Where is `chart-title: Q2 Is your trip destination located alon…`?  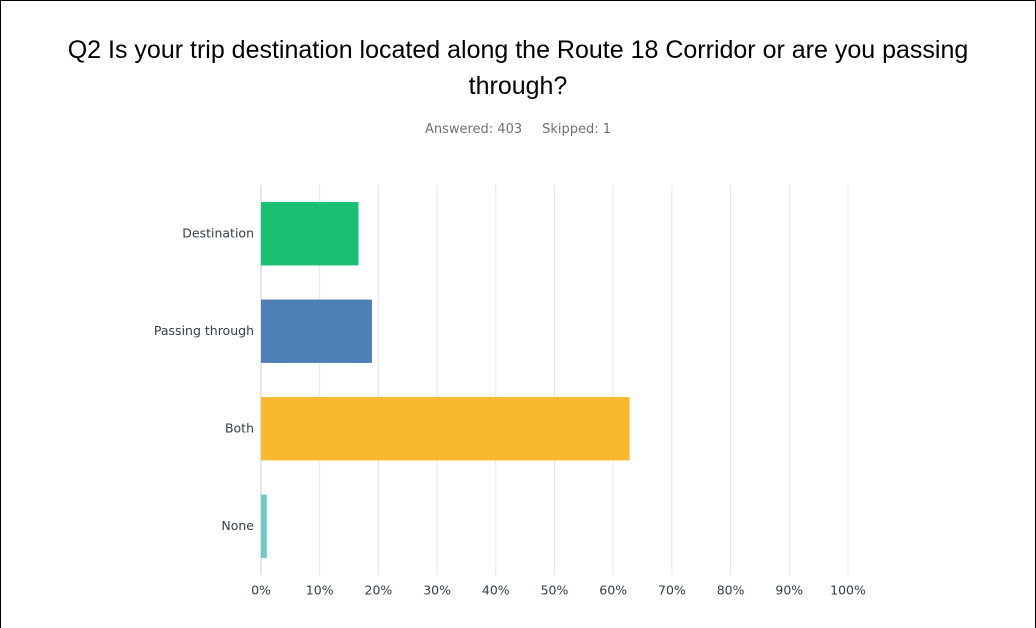
chart-title: Q2 Is your trip destination located alon… is located at coordinates (518, 68).